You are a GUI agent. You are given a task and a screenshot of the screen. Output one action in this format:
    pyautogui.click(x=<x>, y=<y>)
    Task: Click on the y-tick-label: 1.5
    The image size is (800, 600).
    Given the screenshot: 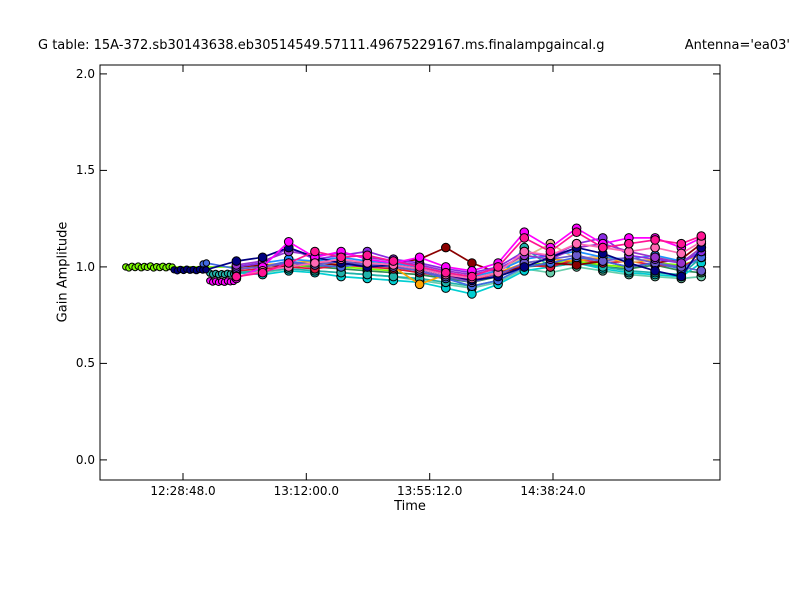 What is the action you would take?
    pyautogui.click(x=85, y=170)
    